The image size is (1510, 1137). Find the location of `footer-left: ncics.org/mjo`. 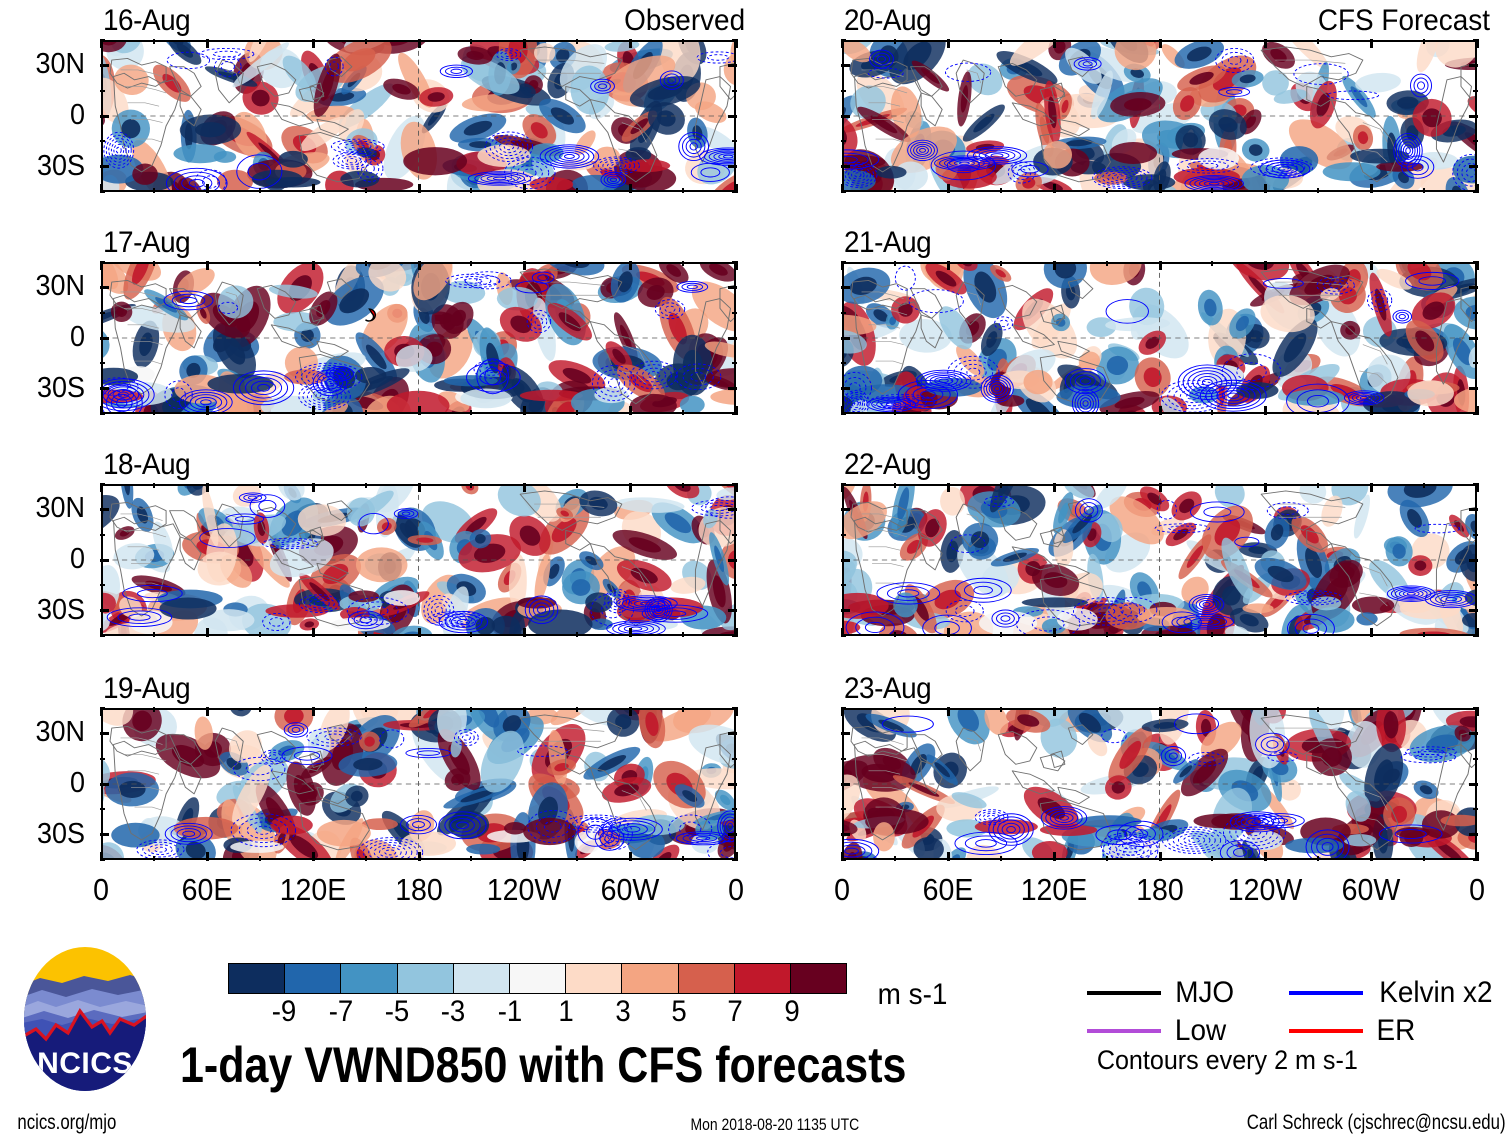

footer-left: ncics.org/mjo is located at coordinates (67, 1122).